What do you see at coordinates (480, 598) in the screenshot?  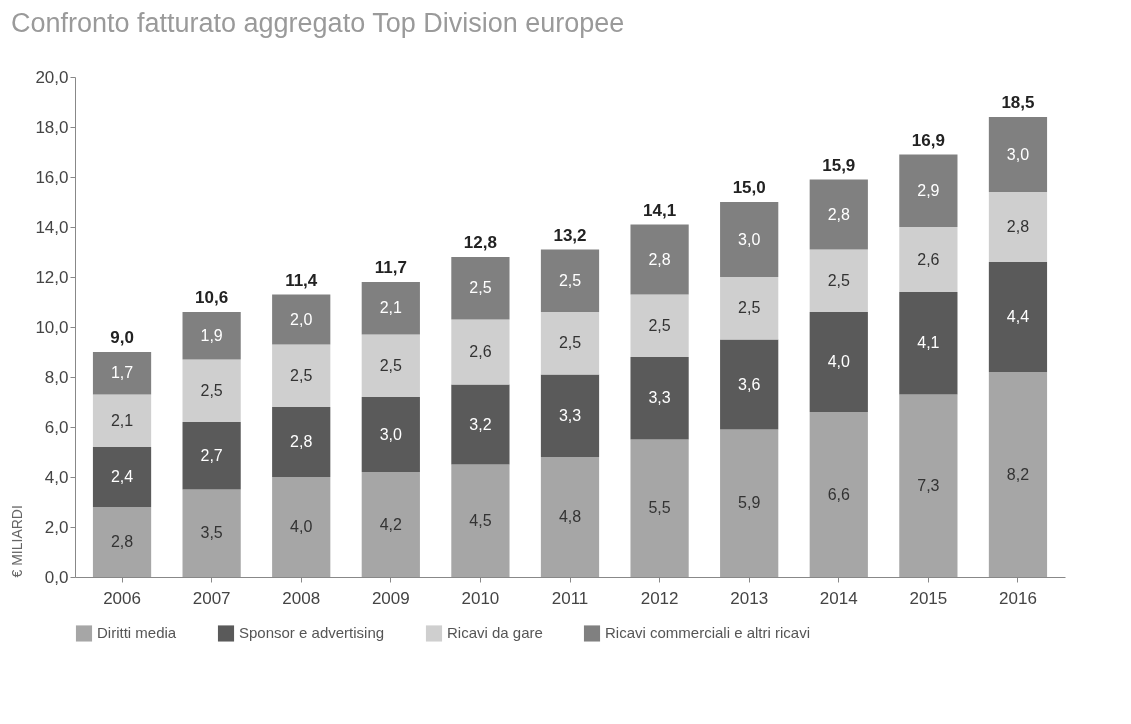 I see `x-tick-label: 2010` at bounding box center [480, 598].